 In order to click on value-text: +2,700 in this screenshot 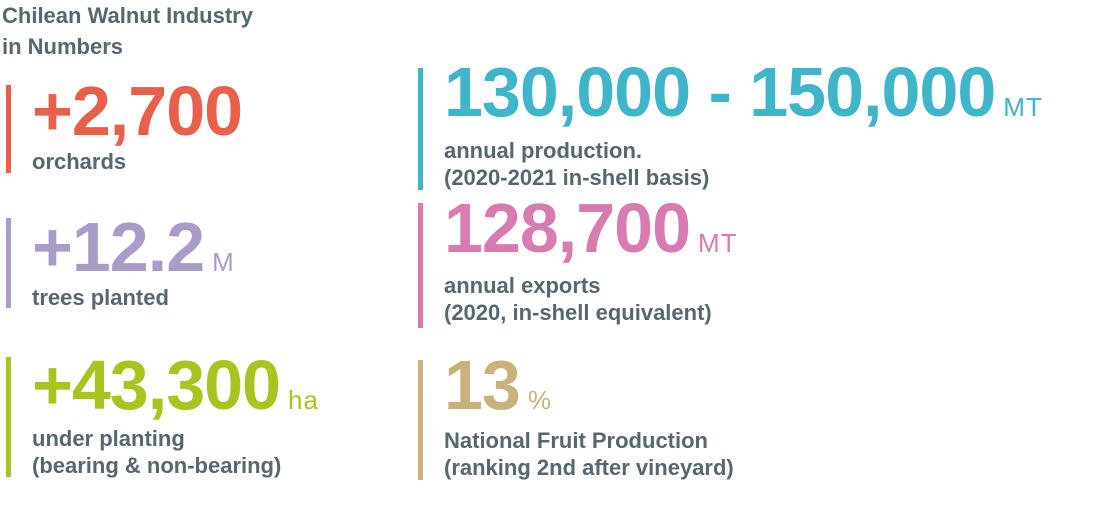, I will do `click(137, 111)`.